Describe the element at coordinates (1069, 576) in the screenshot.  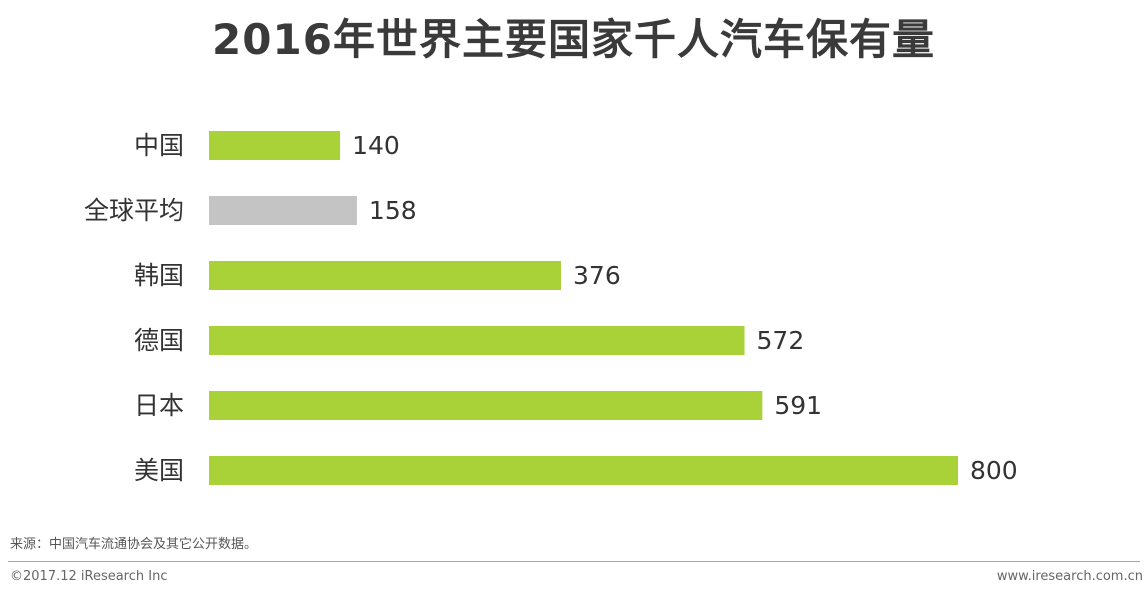
I see `website-link: www.iresearch.com.cn` at that location.